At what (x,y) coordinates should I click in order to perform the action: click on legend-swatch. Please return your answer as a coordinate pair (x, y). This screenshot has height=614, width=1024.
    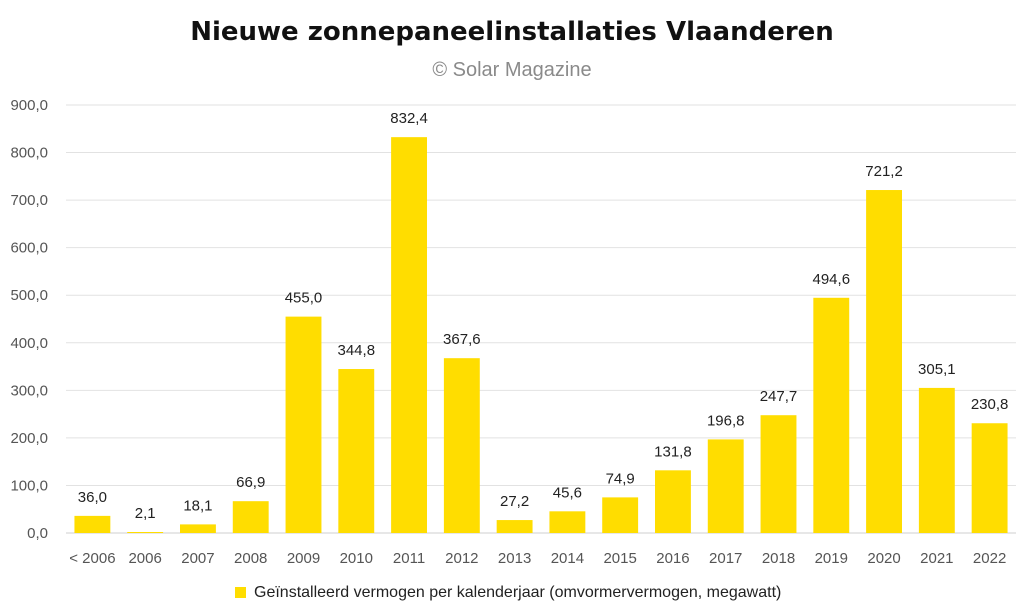
    Looking at the image, I should click on (240, 592).